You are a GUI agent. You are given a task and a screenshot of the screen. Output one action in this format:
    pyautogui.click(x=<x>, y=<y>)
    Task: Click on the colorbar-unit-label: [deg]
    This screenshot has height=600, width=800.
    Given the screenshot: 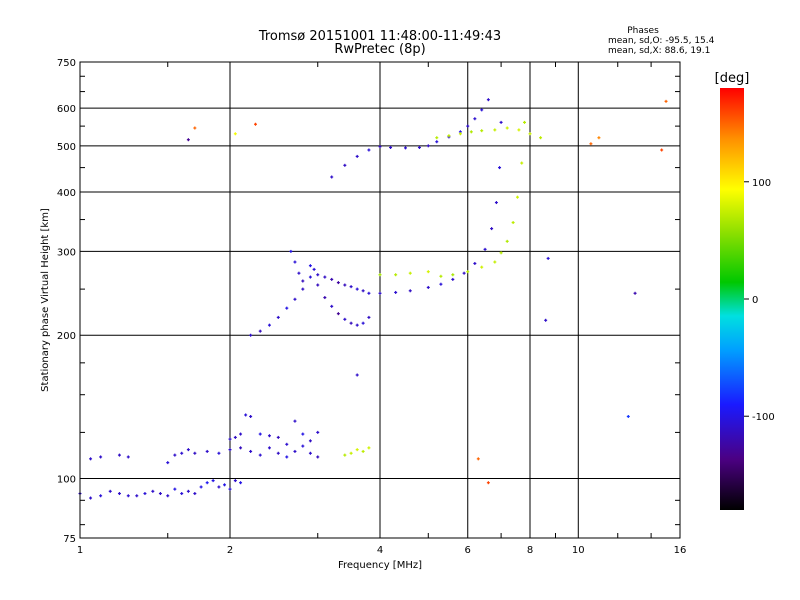 What is the action you would take?
    pyautogui.click(x=732, y=78)
    